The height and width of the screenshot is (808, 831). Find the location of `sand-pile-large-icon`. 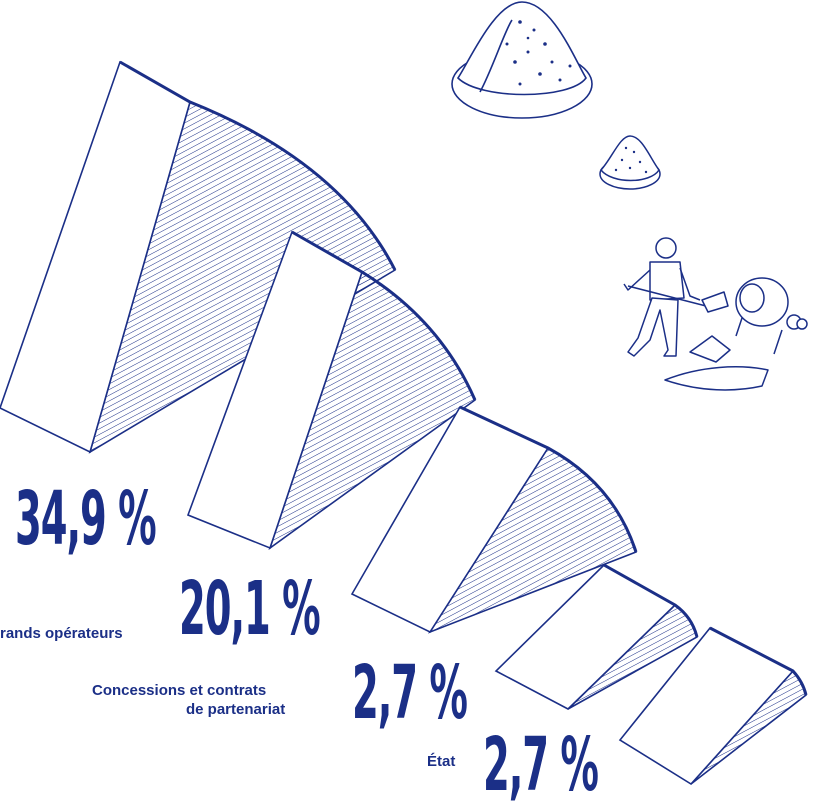

sand-pile-large-icon is located at coordinates (522, 60).